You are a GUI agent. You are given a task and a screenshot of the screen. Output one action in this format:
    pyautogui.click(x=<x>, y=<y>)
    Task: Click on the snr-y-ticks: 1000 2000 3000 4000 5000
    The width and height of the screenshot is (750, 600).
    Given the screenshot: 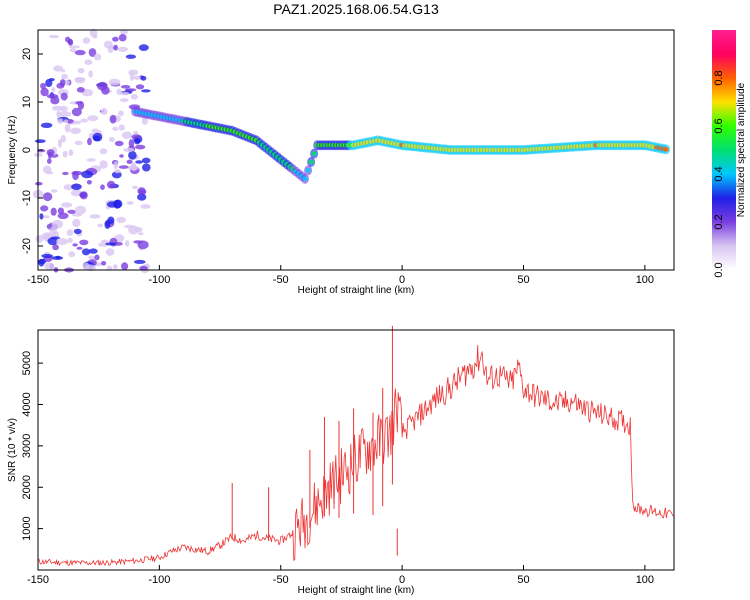 What is the action you would take?
    pyautogui.click(x=32, y=446)
    